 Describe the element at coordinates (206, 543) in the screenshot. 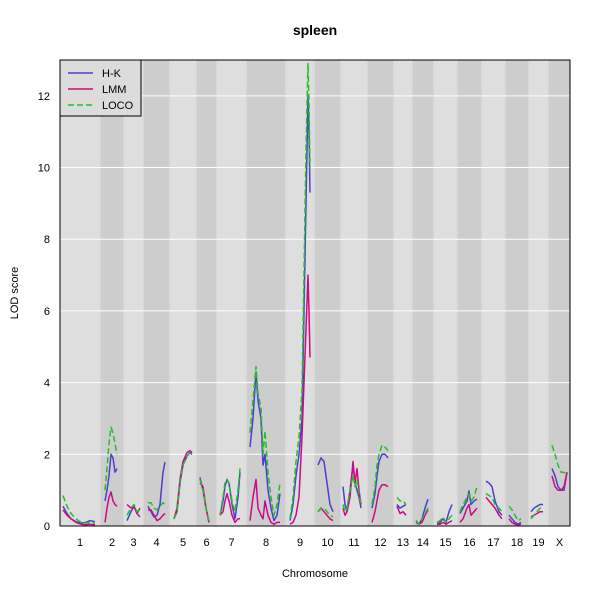

I see `x-tick-label-6: 6` at that location.